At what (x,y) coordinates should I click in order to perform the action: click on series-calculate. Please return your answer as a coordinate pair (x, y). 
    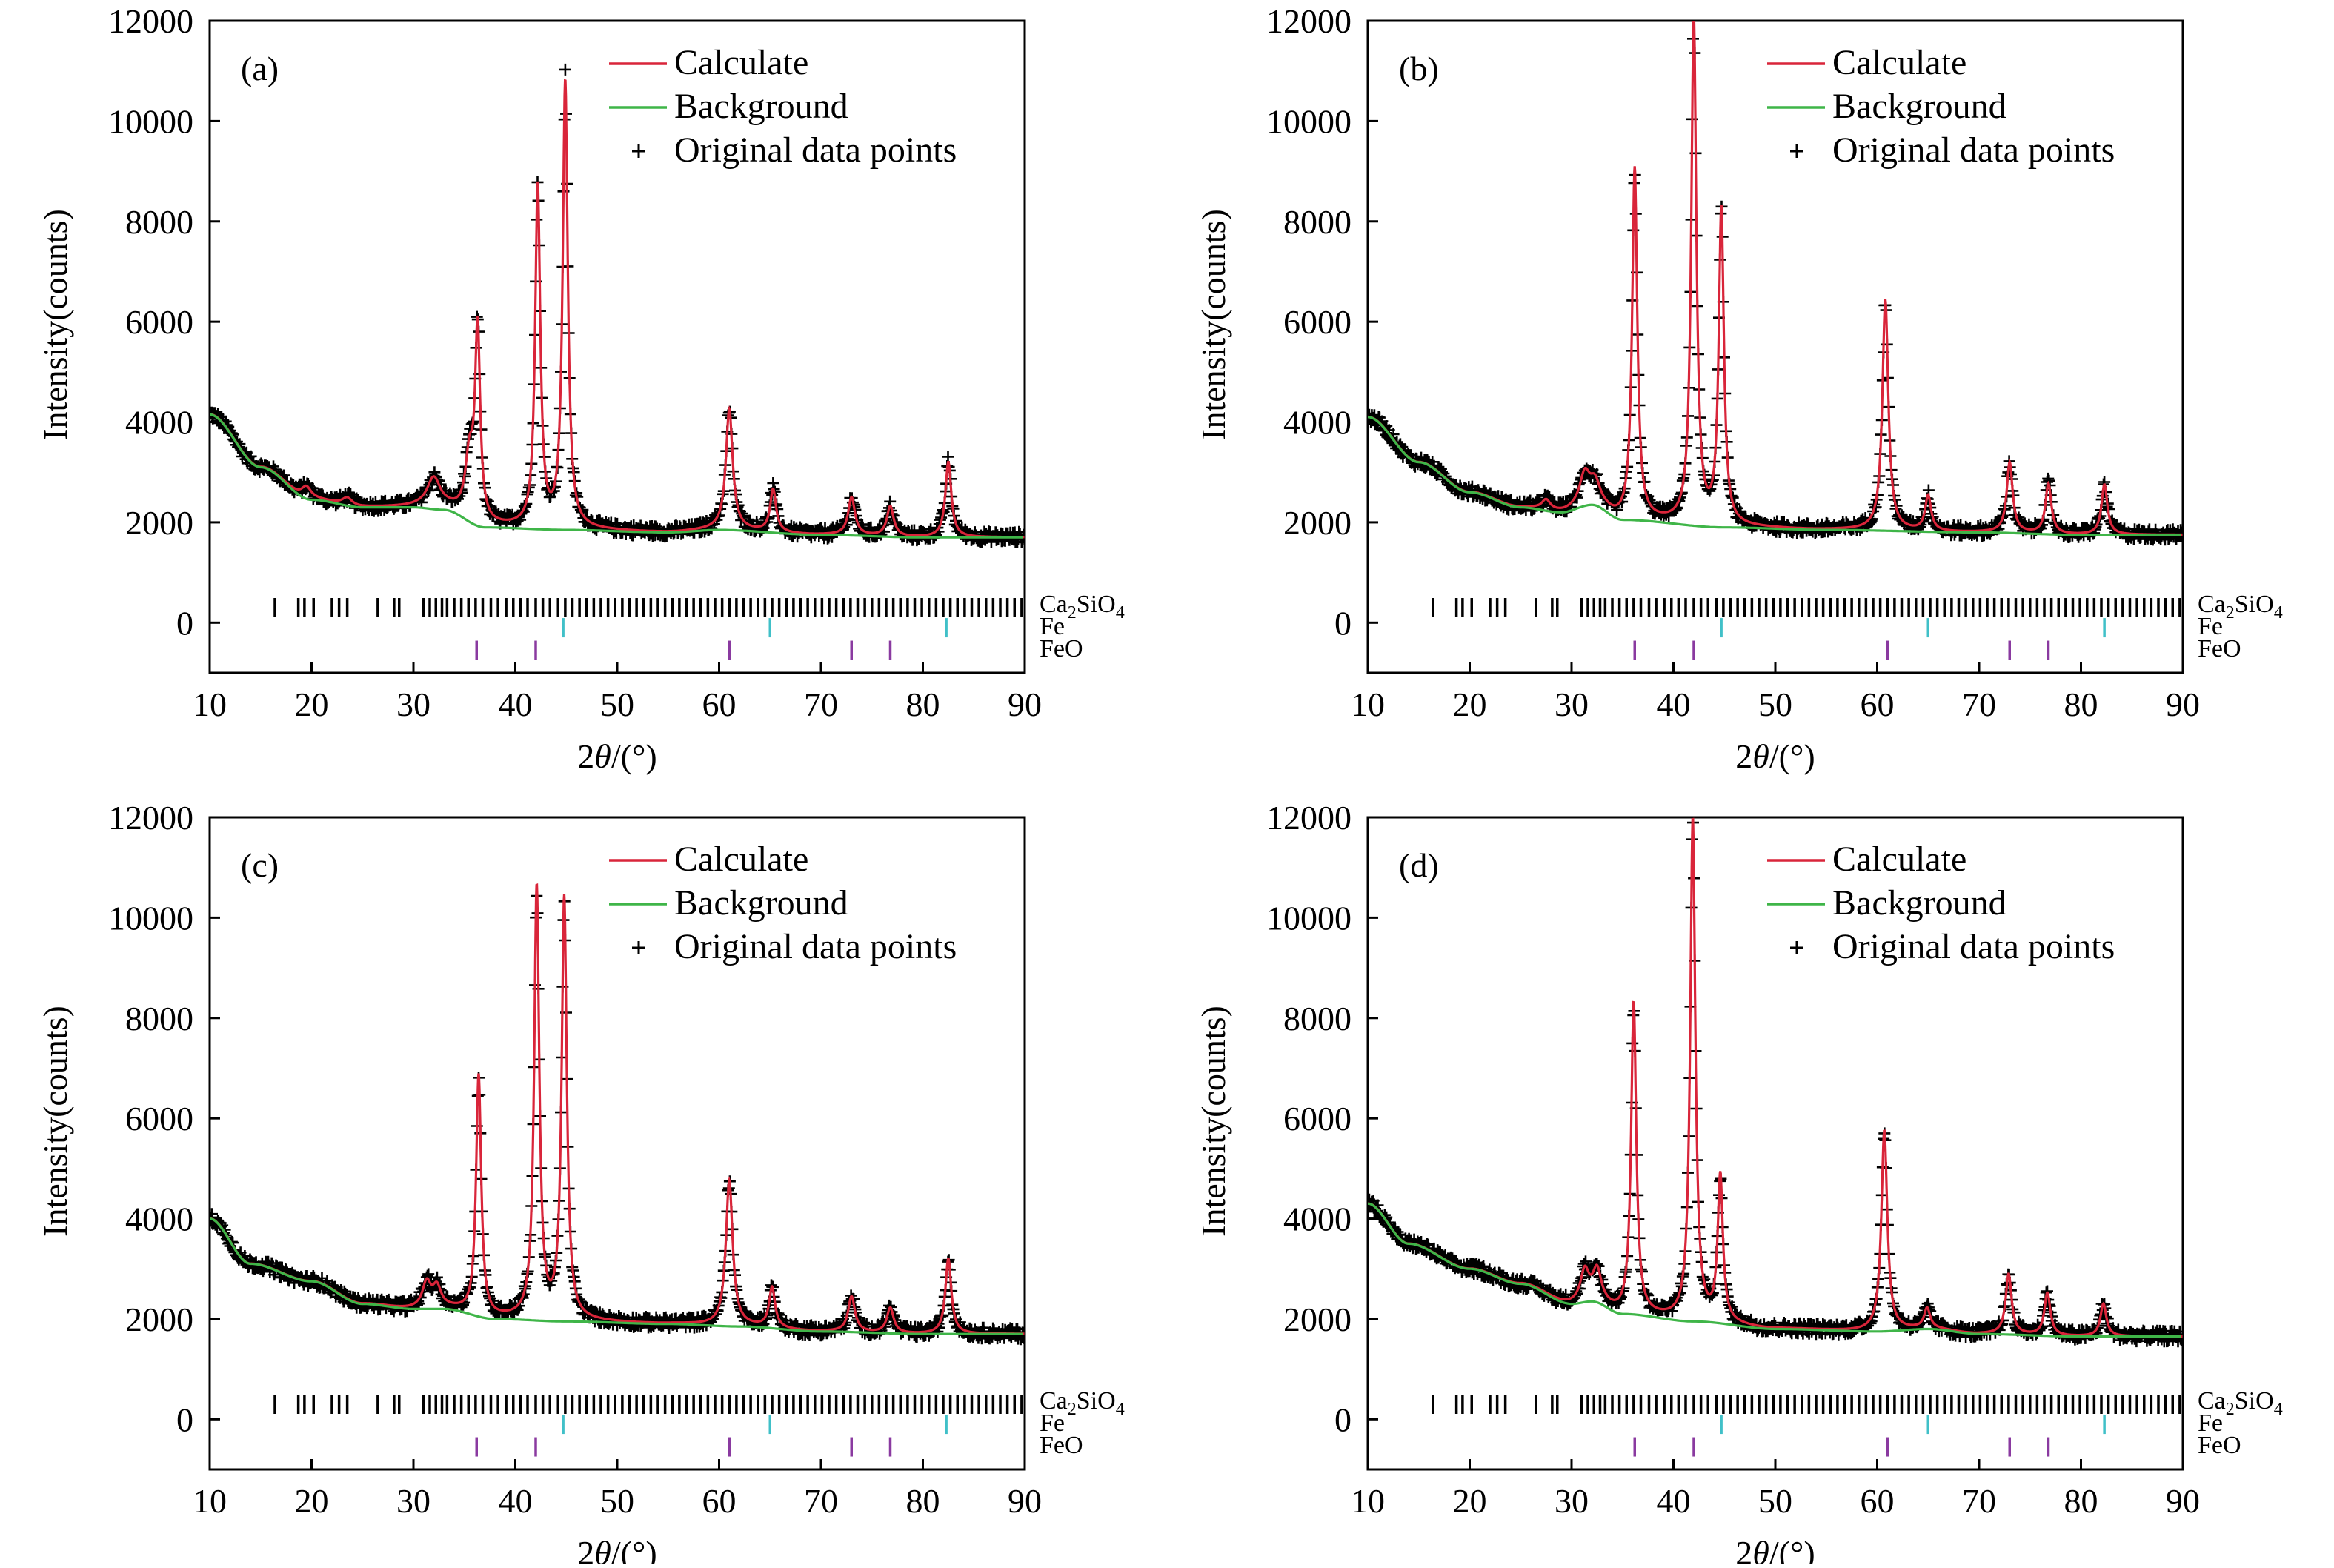
    Looking at the image, I should click on (1775, 278).